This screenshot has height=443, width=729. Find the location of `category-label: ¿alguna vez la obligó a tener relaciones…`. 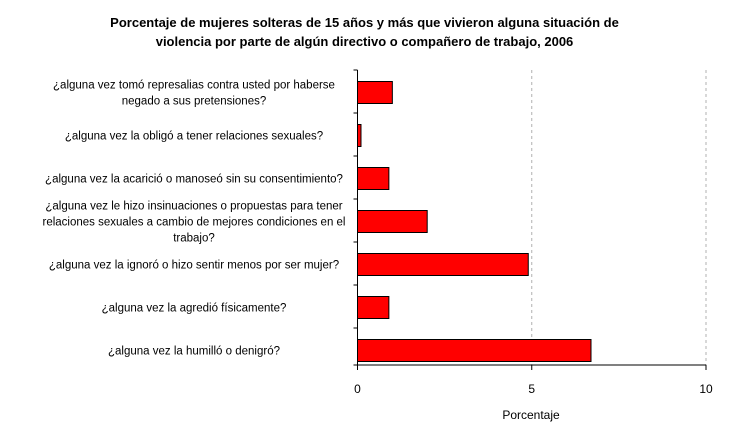

category-label: ¿alguna vez la obligó a tener relaciones… is located at coordinates (194, 137).